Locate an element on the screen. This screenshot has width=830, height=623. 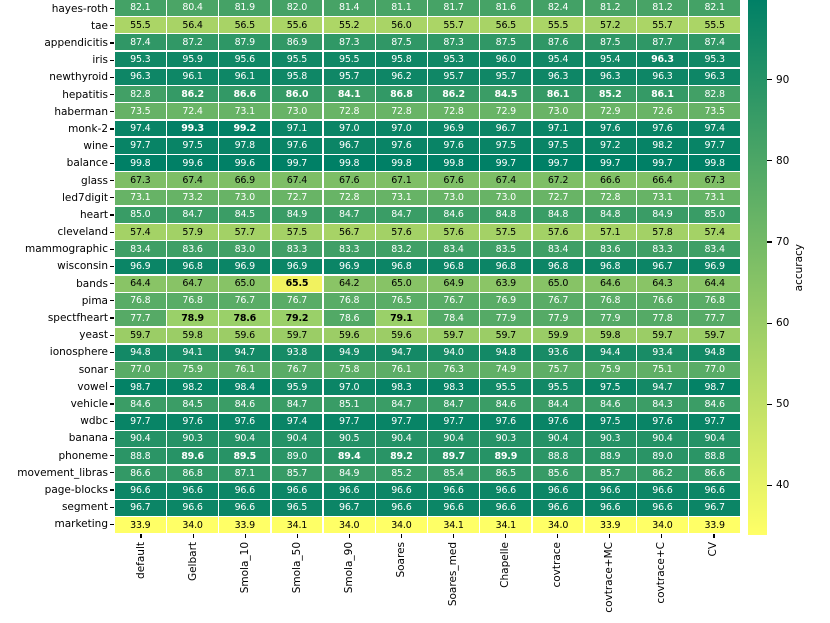
row-label: marketing is located at coordinates (81, 524).